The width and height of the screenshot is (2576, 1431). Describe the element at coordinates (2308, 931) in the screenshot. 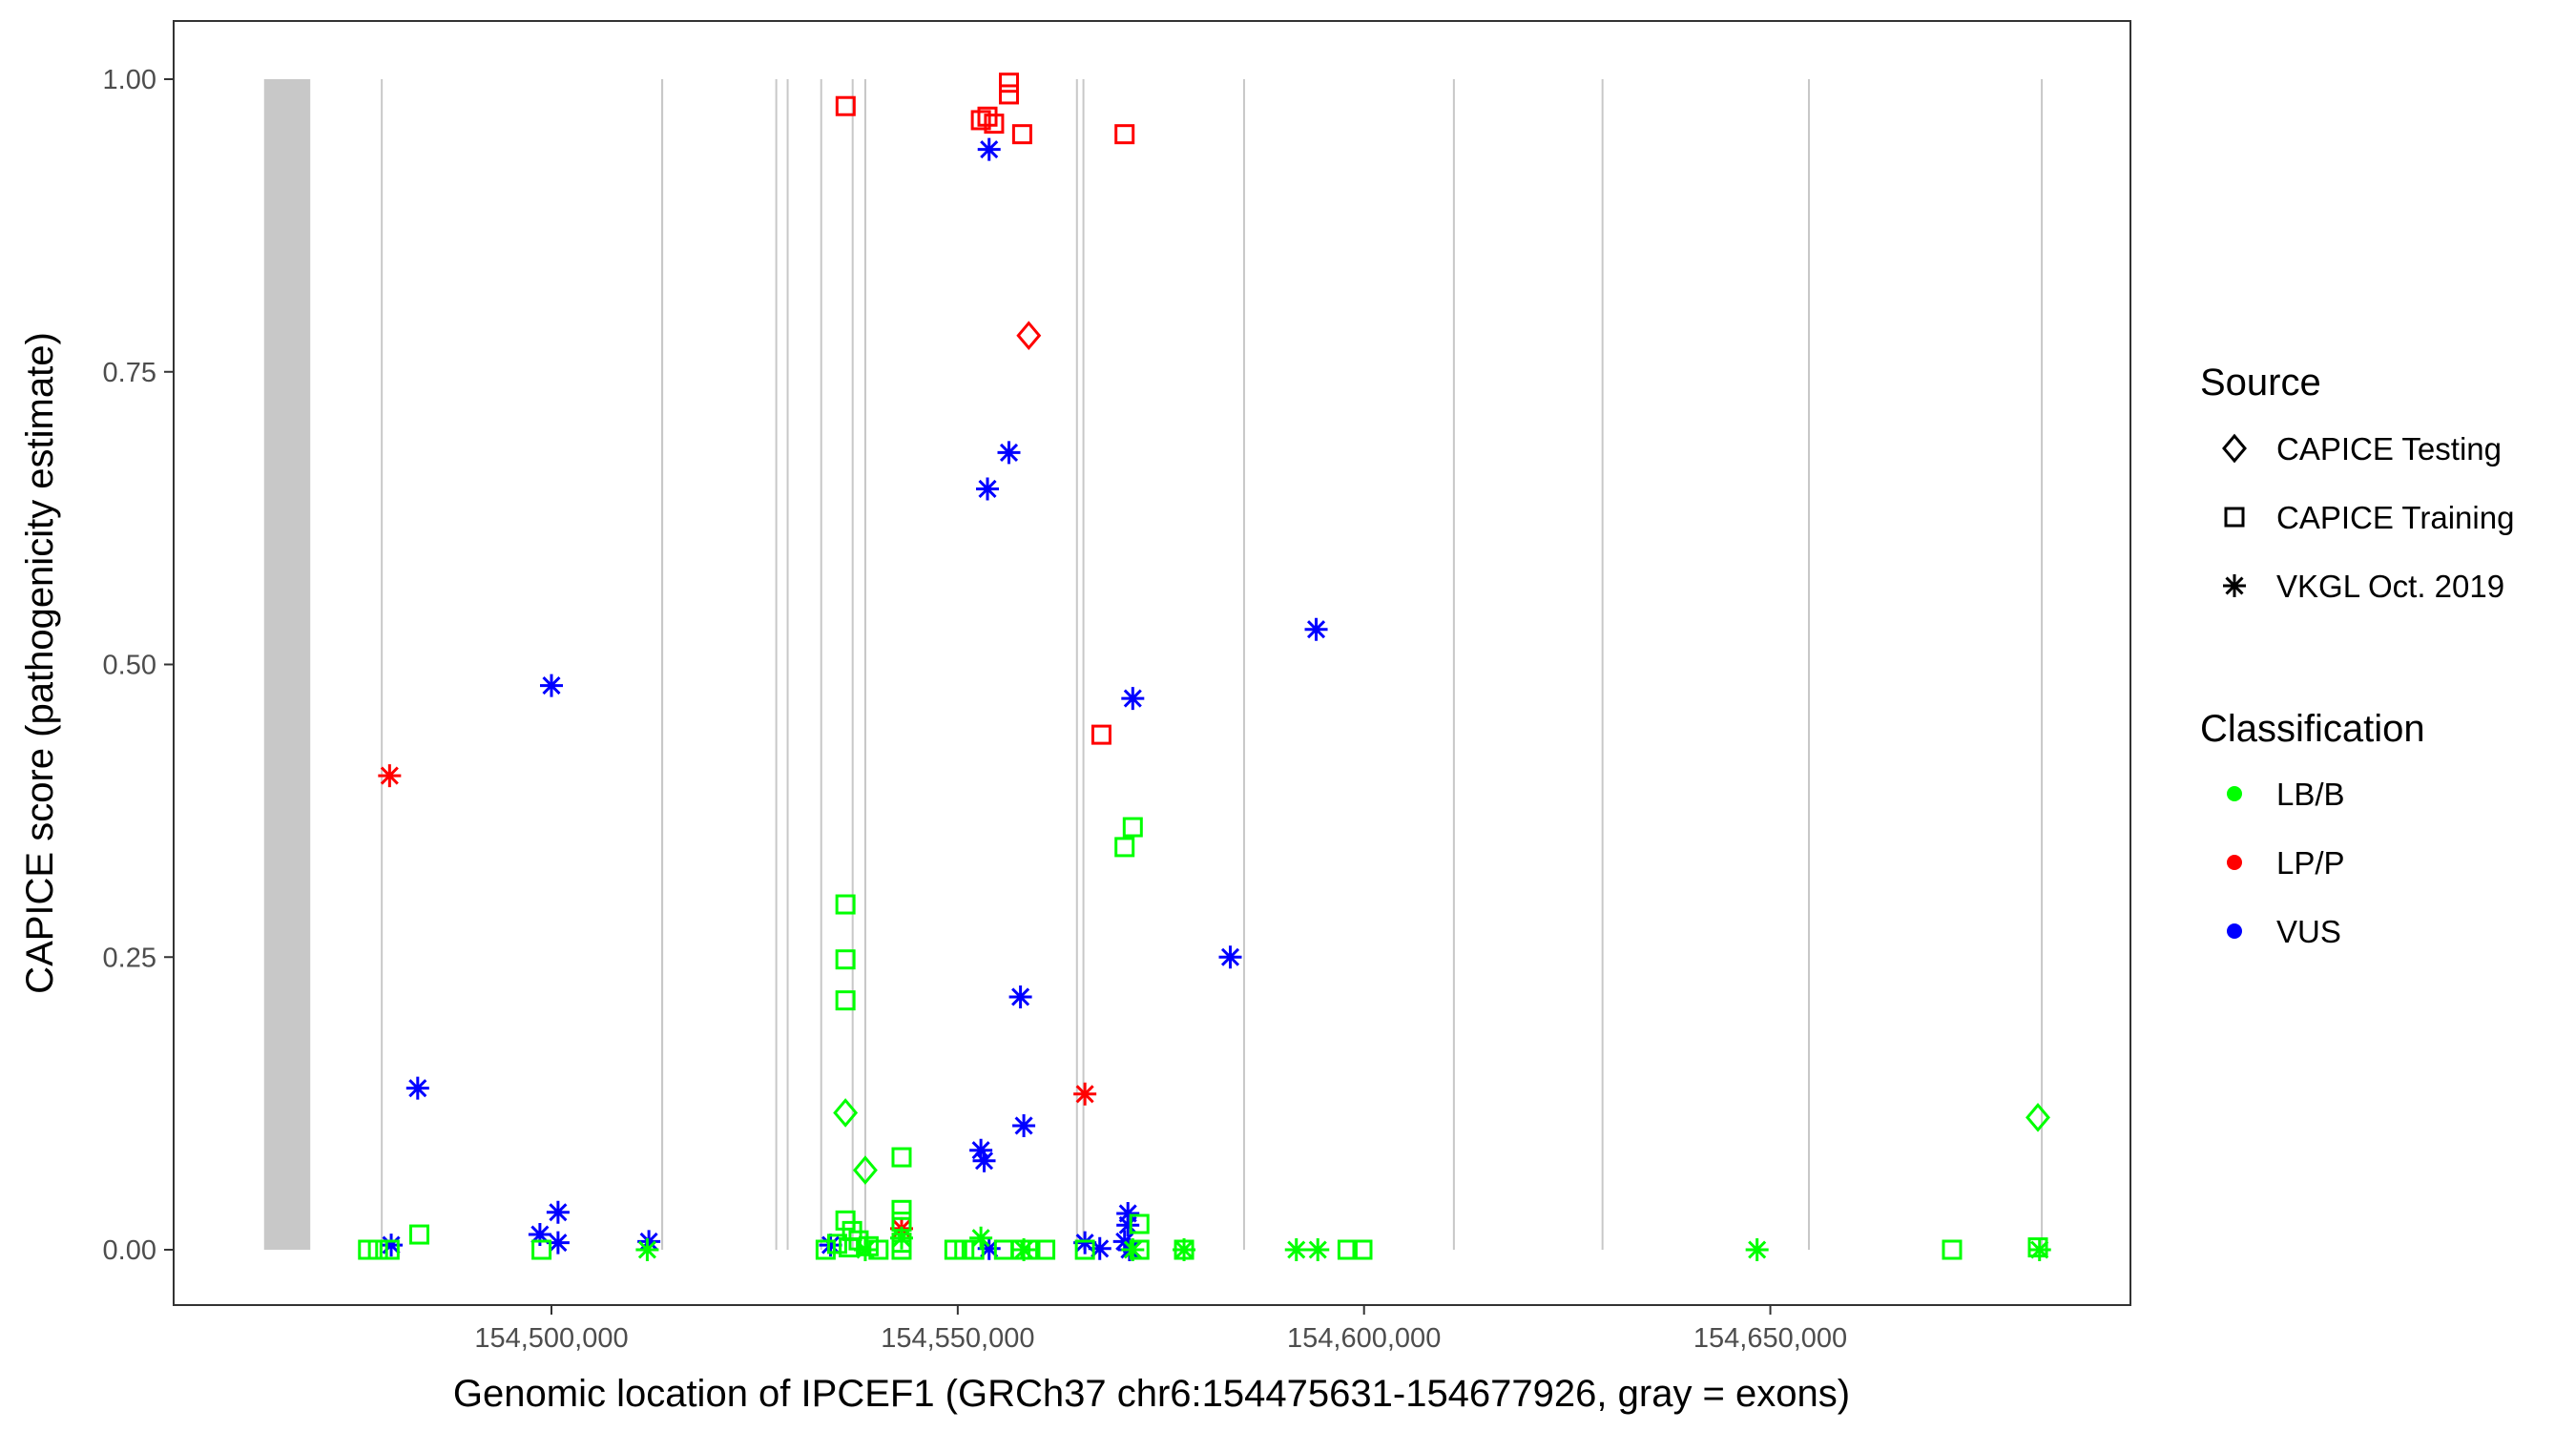

I see `legend-class-label: VUS` at that location.